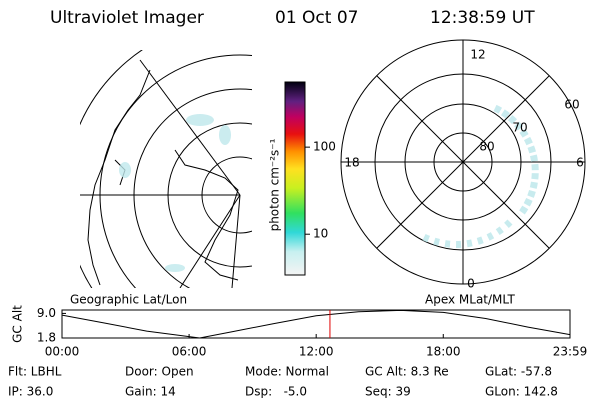  I want to click on mlt-label: 0, so click(471, 284).